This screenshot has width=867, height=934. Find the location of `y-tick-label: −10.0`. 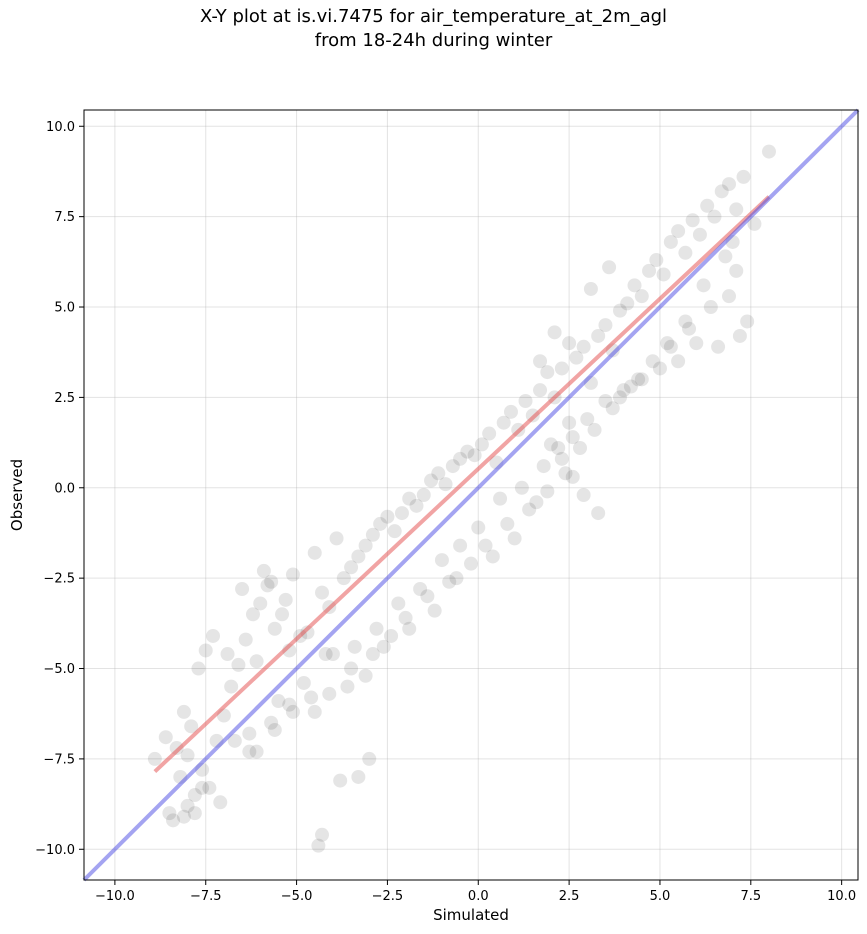

y-tick-label: −10.0 is located at coordinates (55, 850).